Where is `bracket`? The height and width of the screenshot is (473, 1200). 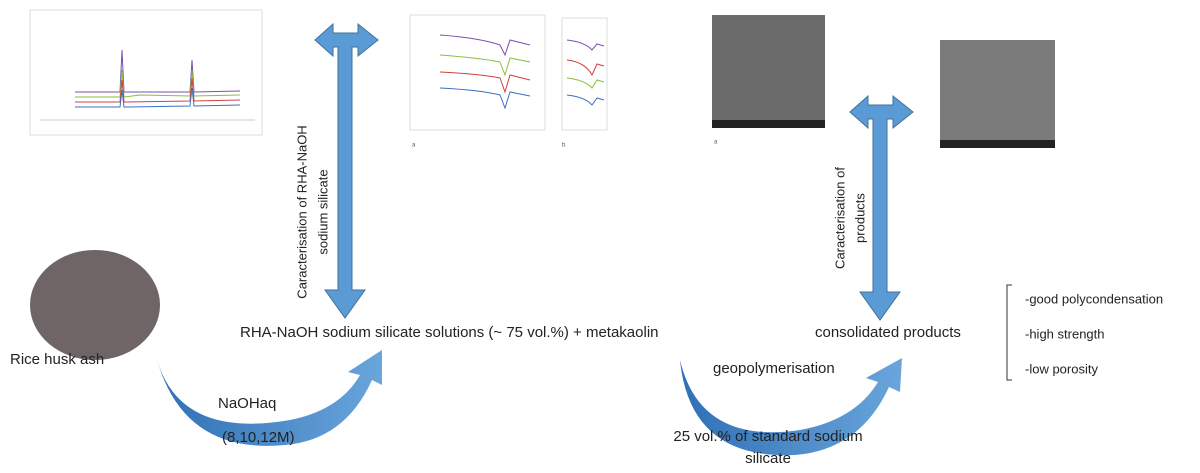
bracket is located at coordinates (1009, 332).